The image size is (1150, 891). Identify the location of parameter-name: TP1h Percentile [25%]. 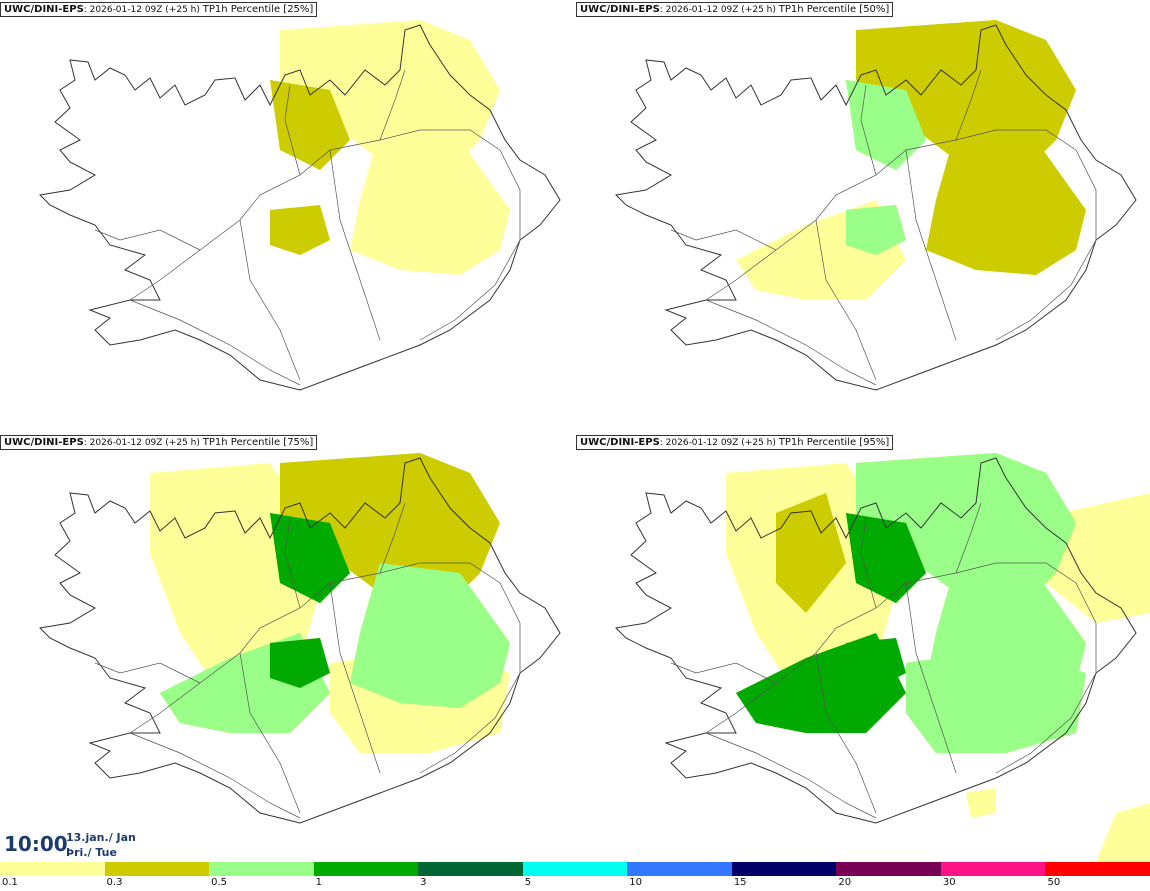
(258, 9).